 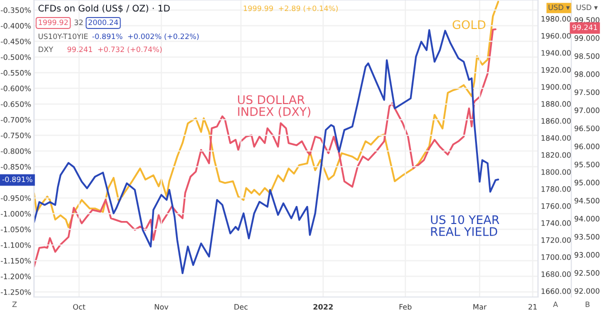 What do you see at coordinates (104, 8) in the screenshot?
I see `chart-title: CFDs on Gold (US$ / OZ) · 1D` at bounding box center [104, 8].